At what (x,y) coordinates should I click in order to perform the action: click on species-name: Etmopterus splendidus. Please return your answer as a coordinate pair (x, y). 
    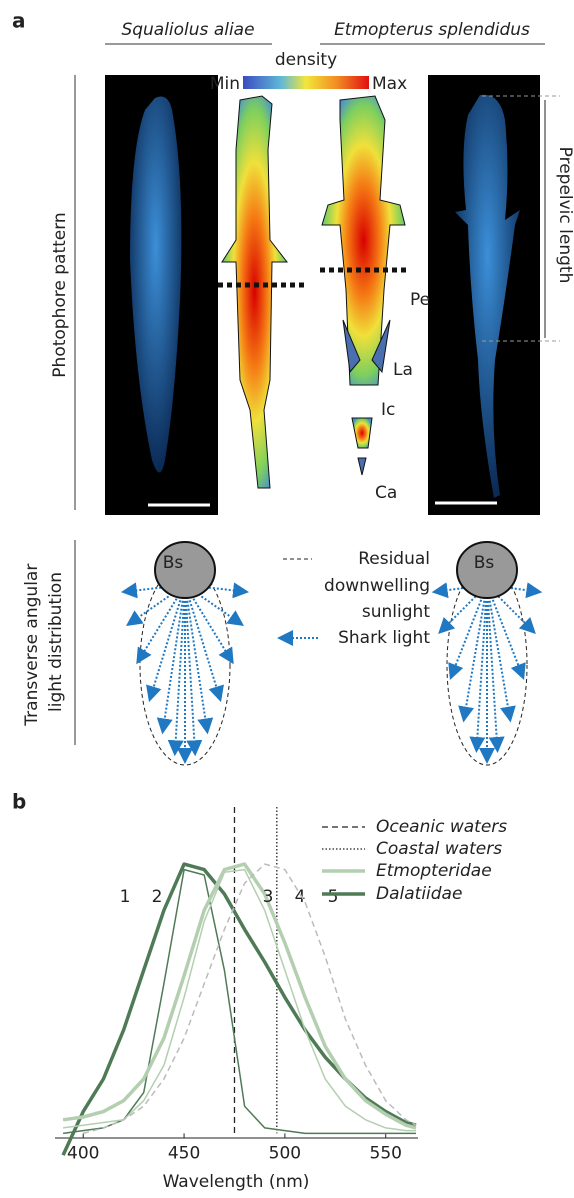
    Looking at the image, I should click on (432, 30).